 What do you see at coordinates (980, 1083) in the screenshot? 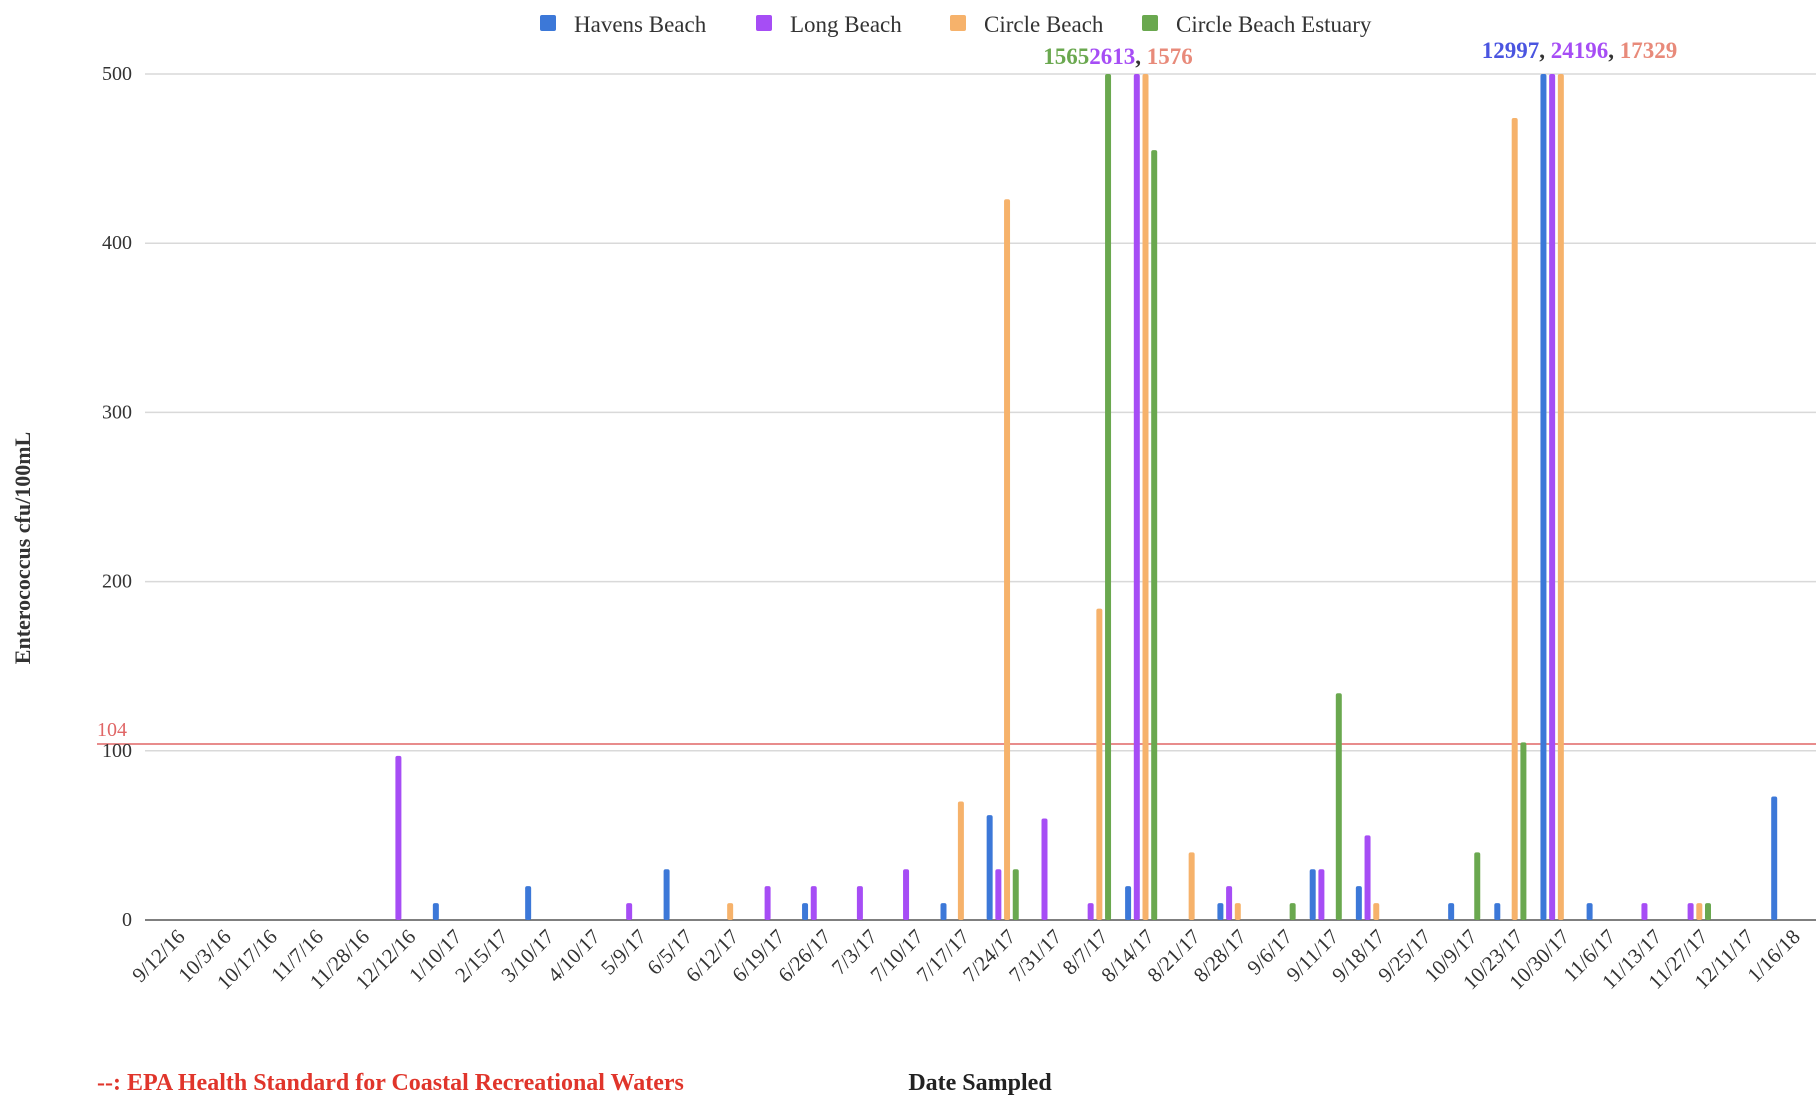
I see `x-axis-title: Date Sampled` at bounding box center [980, 1083].